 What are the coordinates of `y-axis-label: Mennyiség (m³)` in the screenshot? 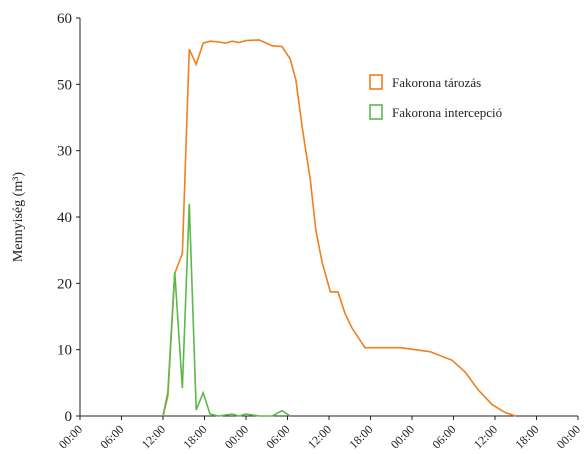 It's located at (18, 217).